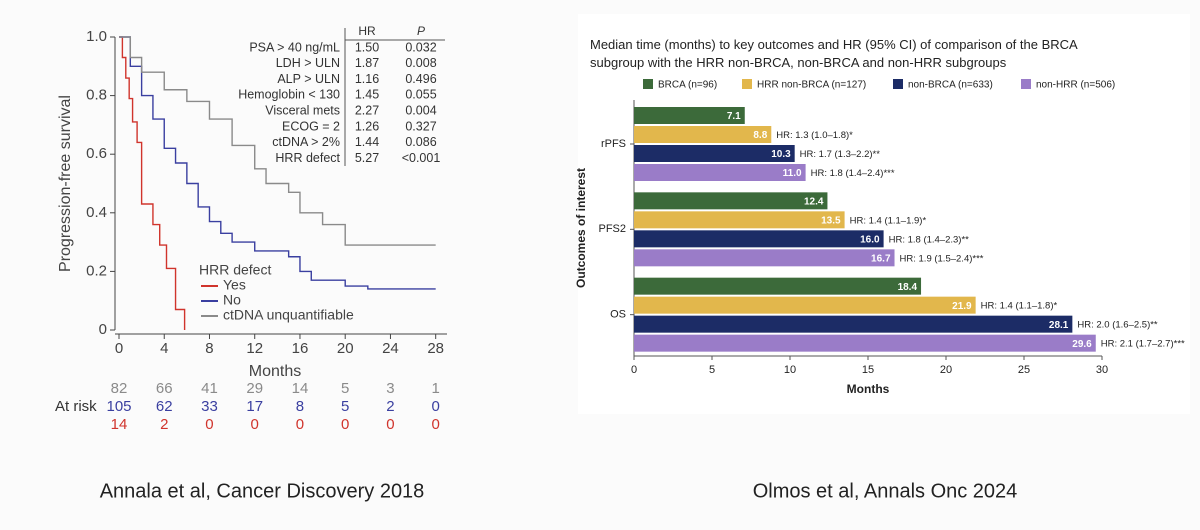 Image resolution: width=1200 pixels, height=530 pixels. What do you see at coordinates (103, 329) in the screenshot?
I see `y-tick-label: 0` at bounding box center [103, 329].